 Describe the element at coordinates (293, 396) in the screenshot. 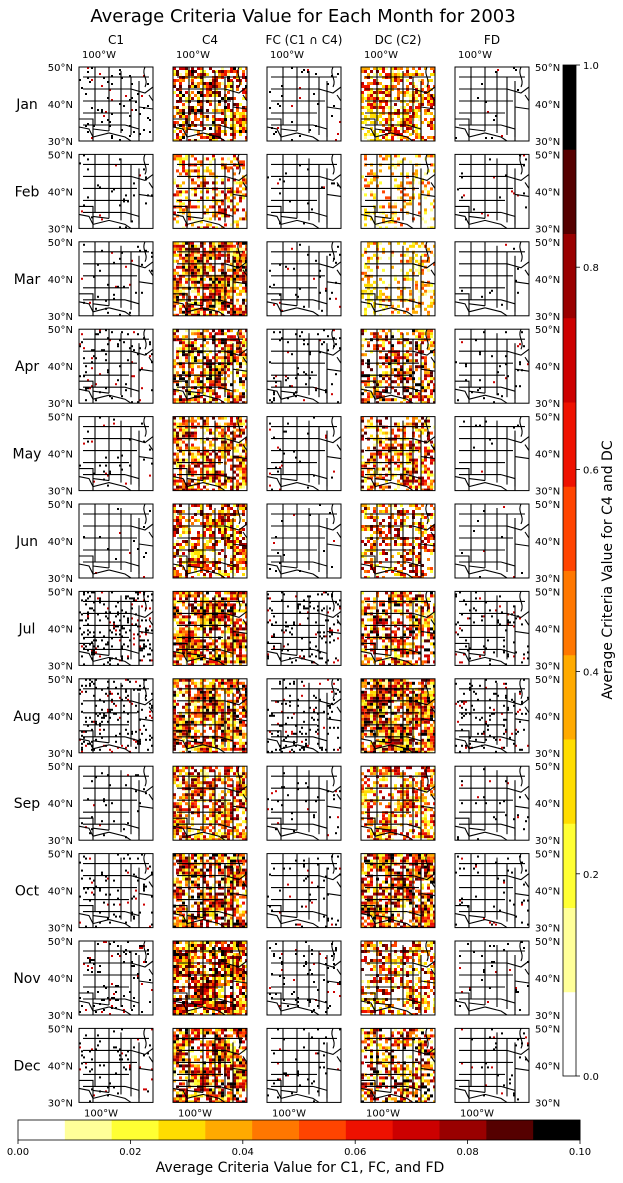

I see `coastline` at that location.